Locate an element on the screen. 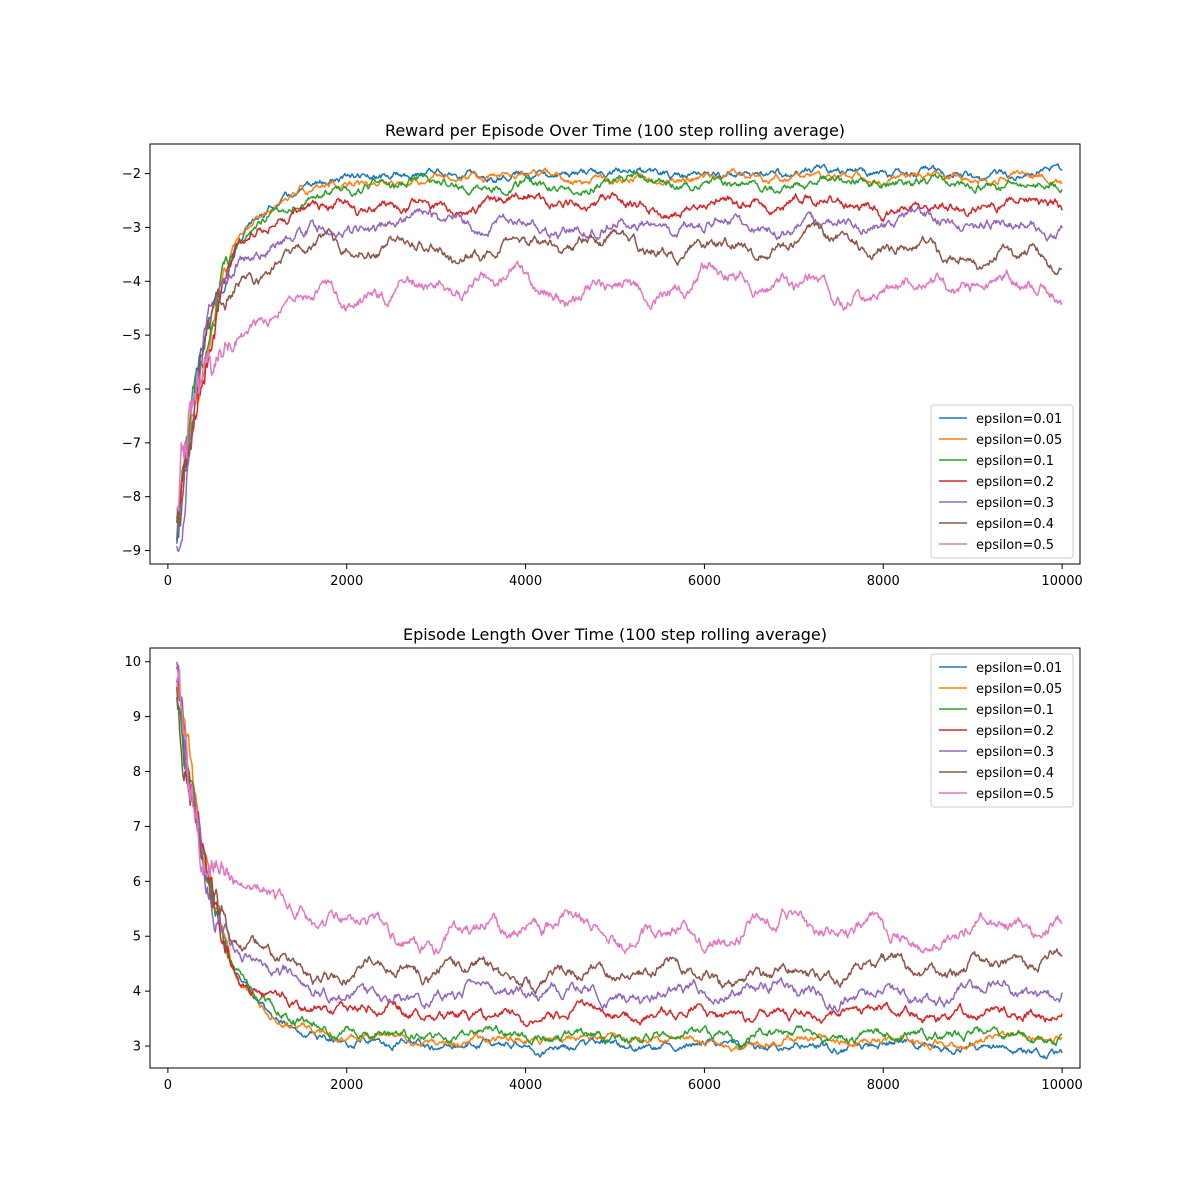 The height and width of the screenshot is (1200, 1200). reward-chart-x-tick-label: 10000 is located at coordinates (1061, 581).